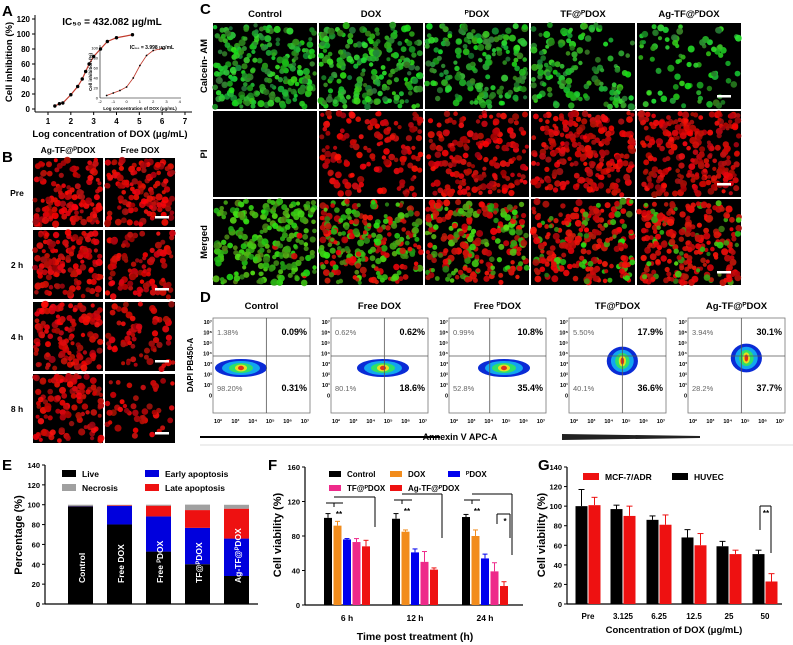 Image resolution: width=793 pixels, height=645 pixels. Describe the element at coordinates (294, 388) in the screenshot. I see `quadrant-lr: 0.31%` at that location.